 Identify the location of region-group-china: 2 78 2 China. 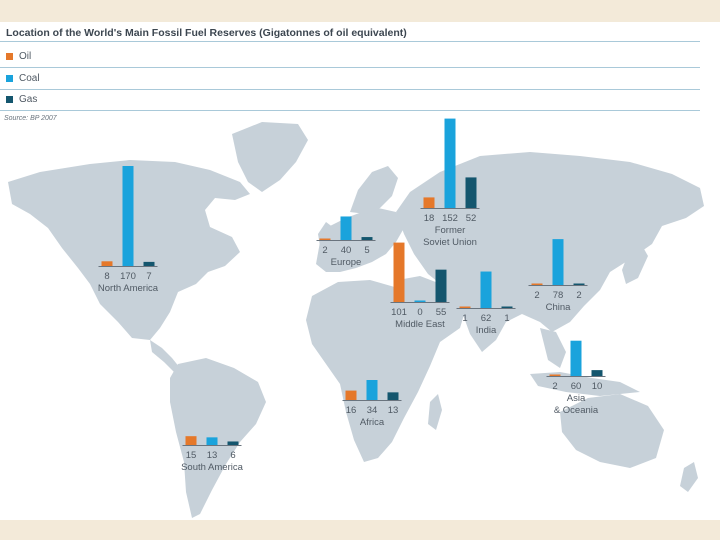
(558, 276).